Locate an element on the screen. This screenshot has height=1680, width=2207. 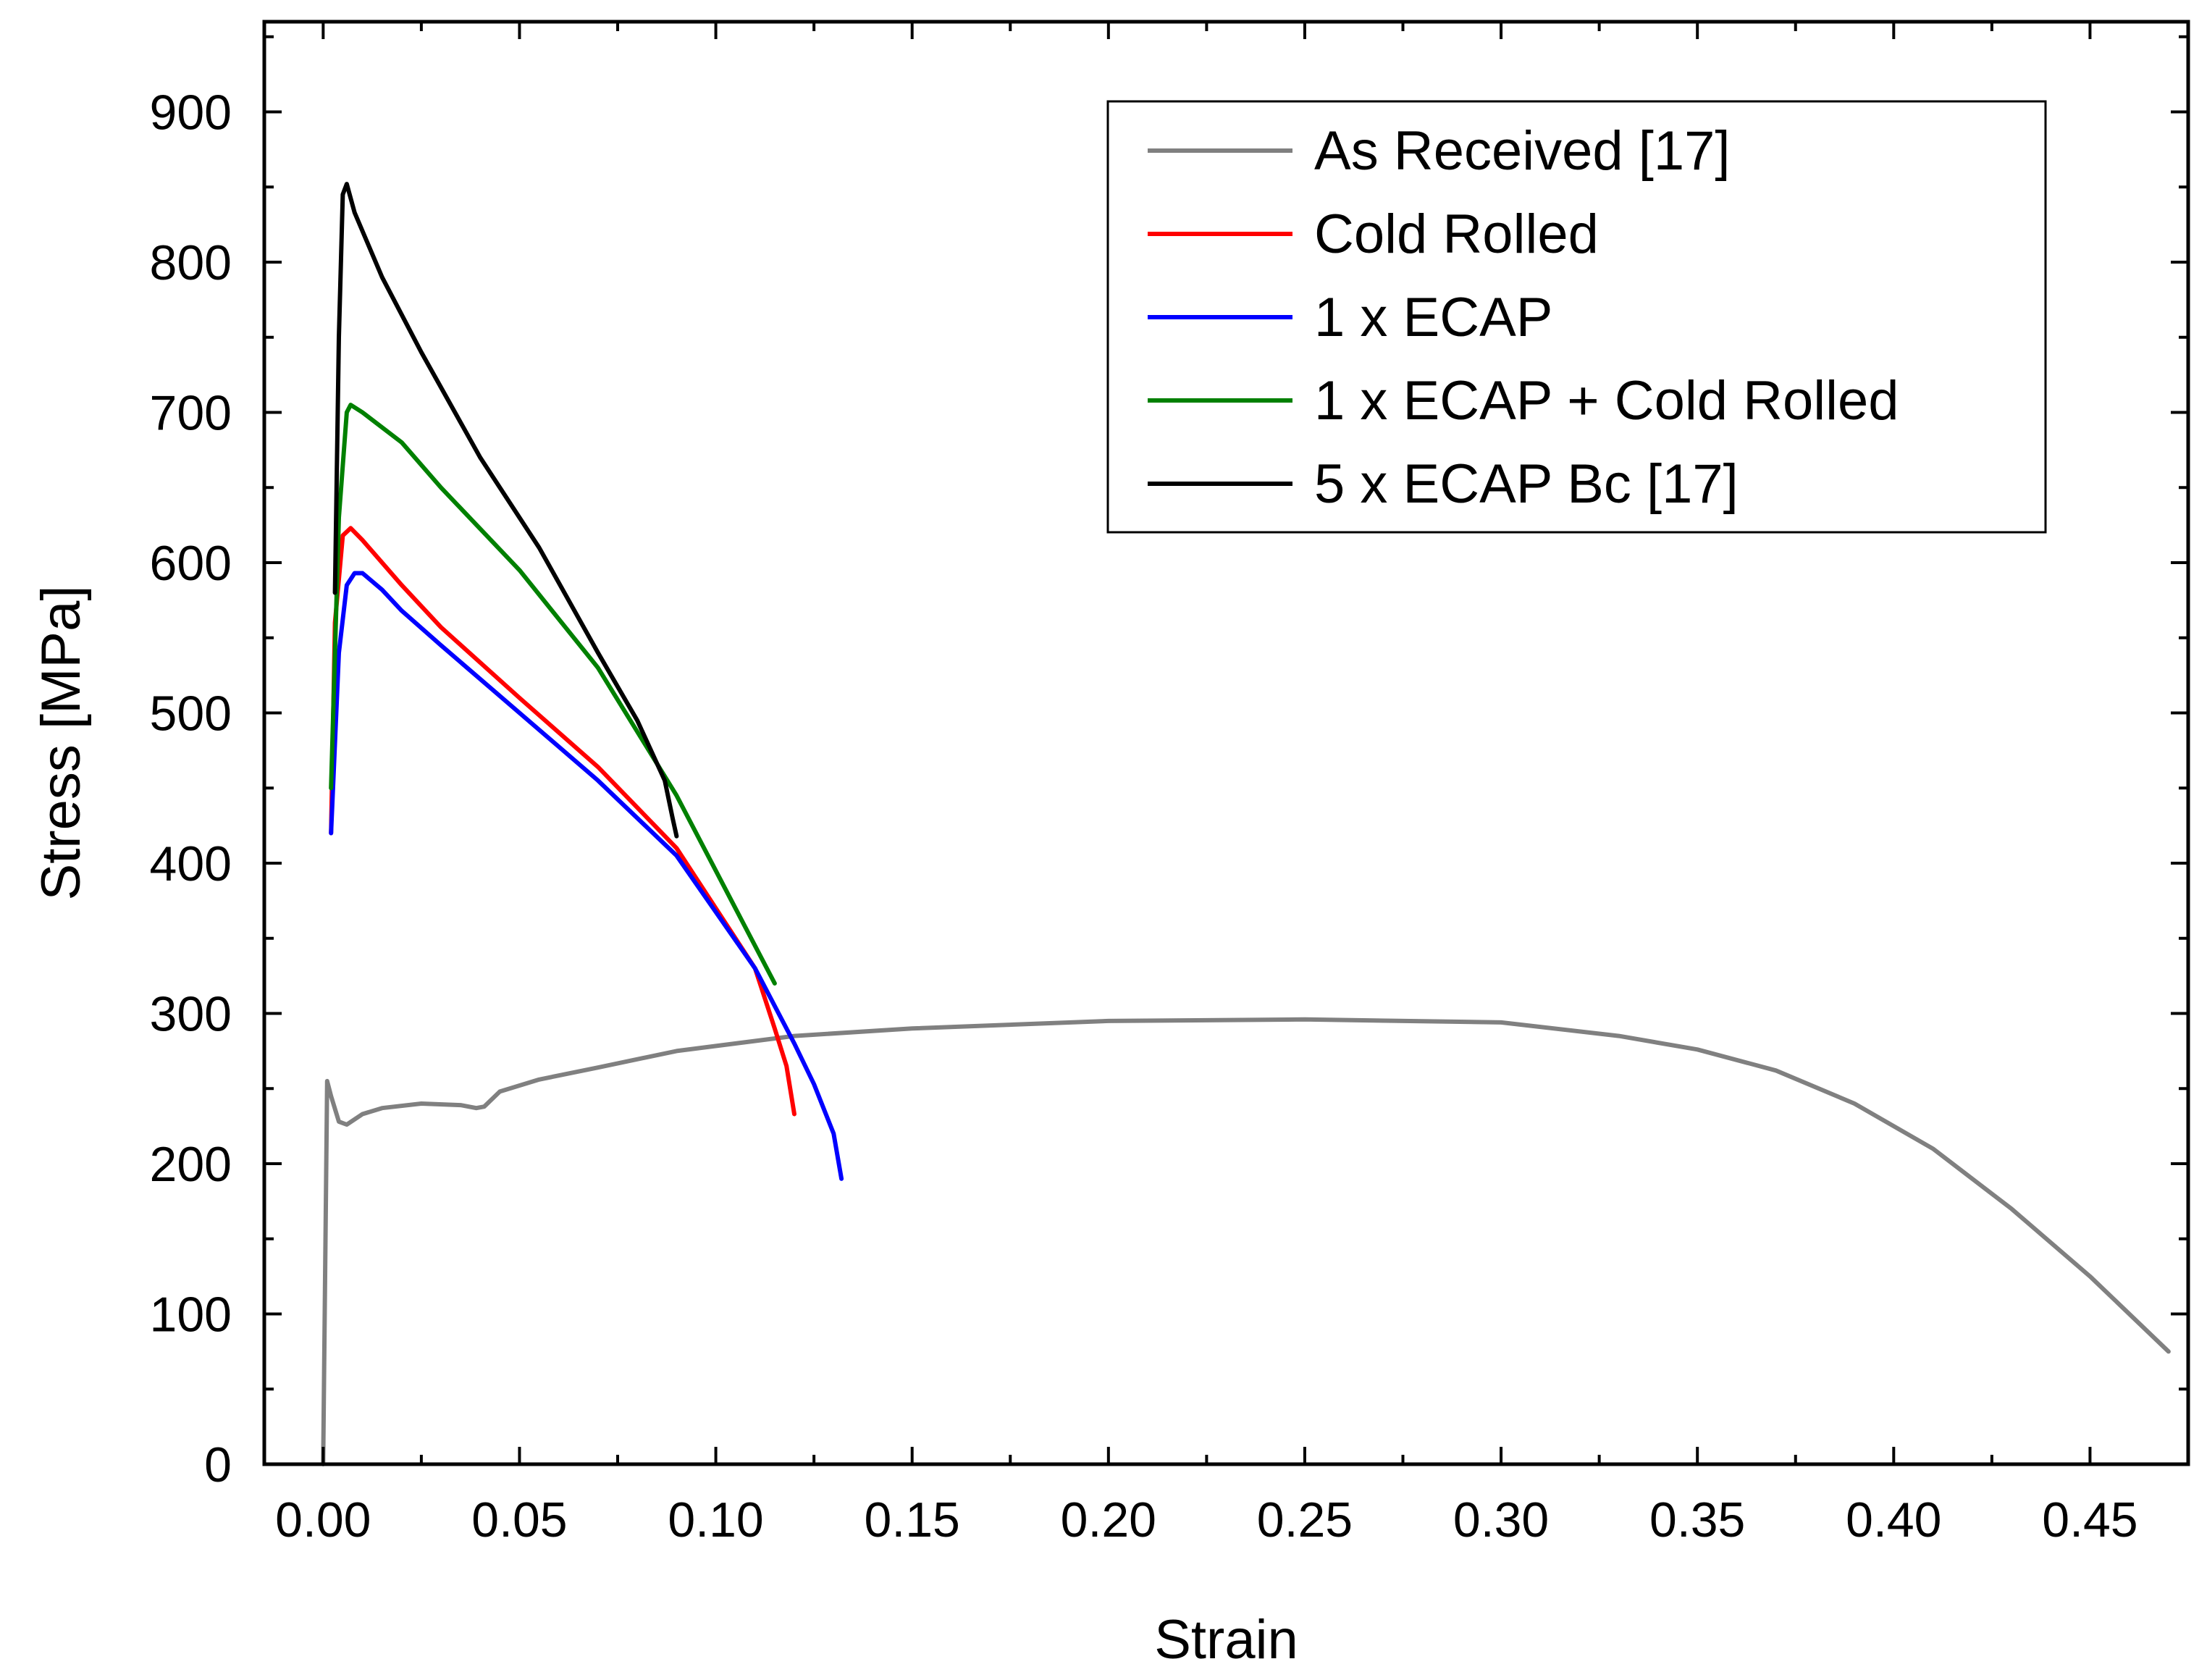
x-tick-label: 0.40 is located at coordinates (1894, 1519).